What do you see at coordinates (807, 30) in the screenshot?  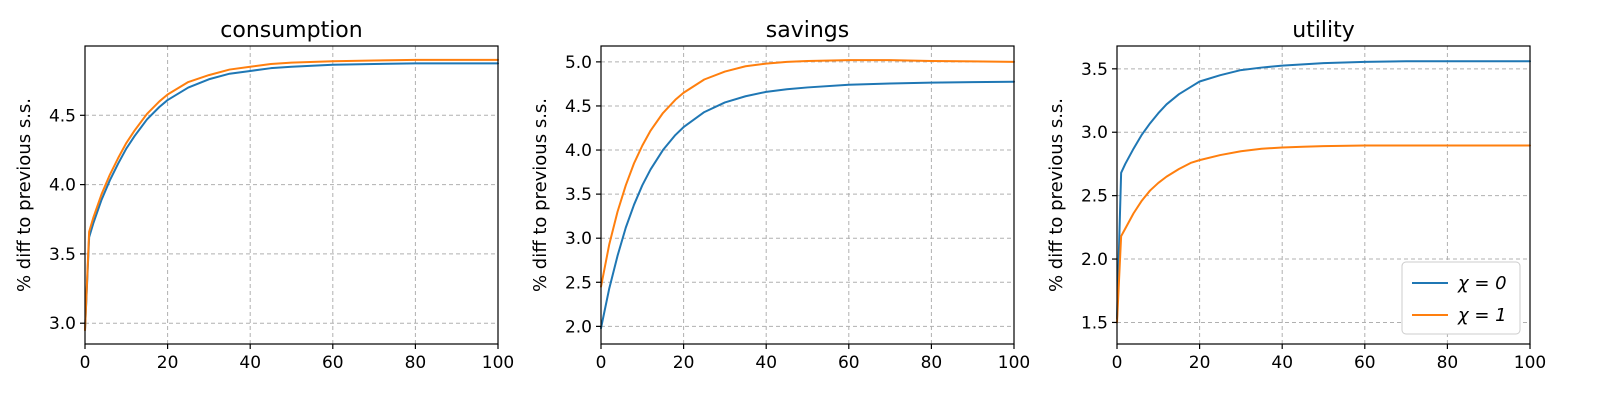 I see `chart-title: savings` at bounding box center [807, 30].